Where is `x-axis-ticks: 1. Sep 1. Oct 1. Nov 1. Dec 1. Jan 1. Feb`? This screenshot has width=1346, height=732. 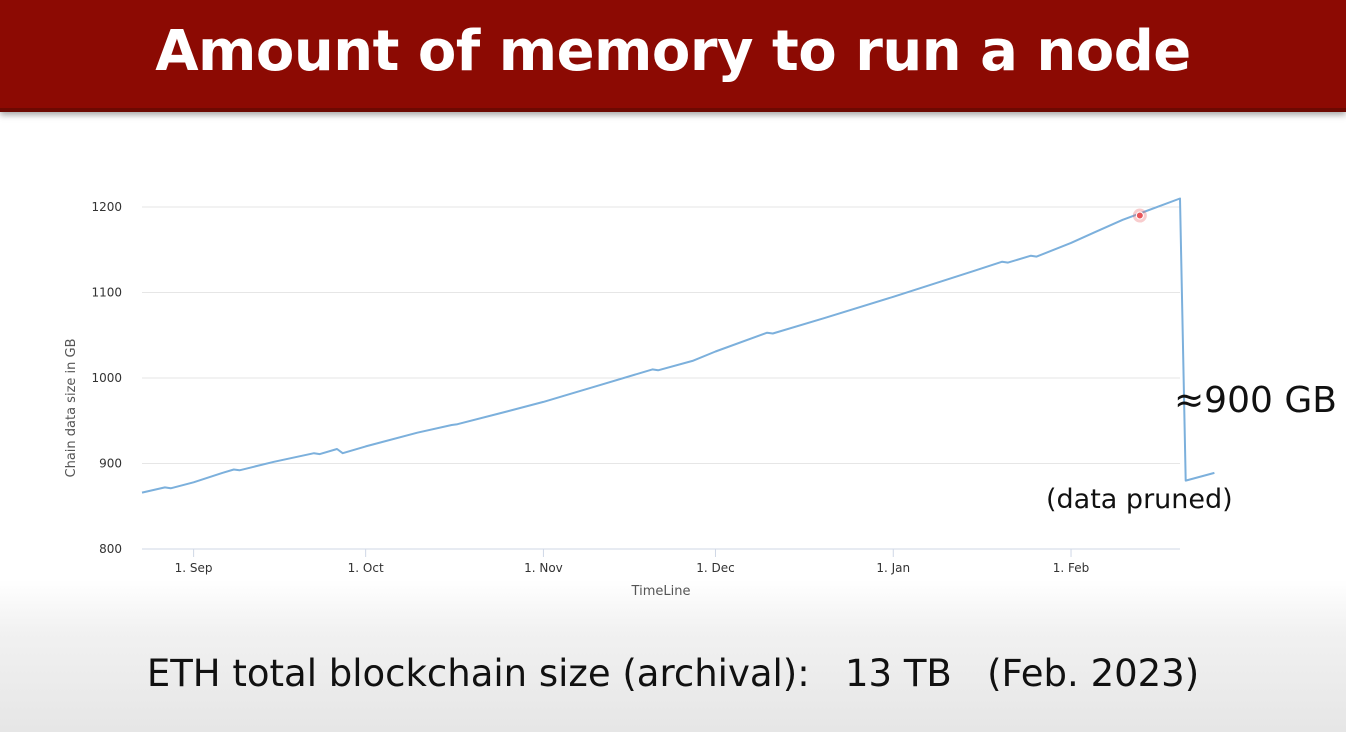 x-axis-ticks: 1. Sep 1. Oct 1. Nov 1. Dec 1. Jan 1. Feb is located at coordinates (632, 562).